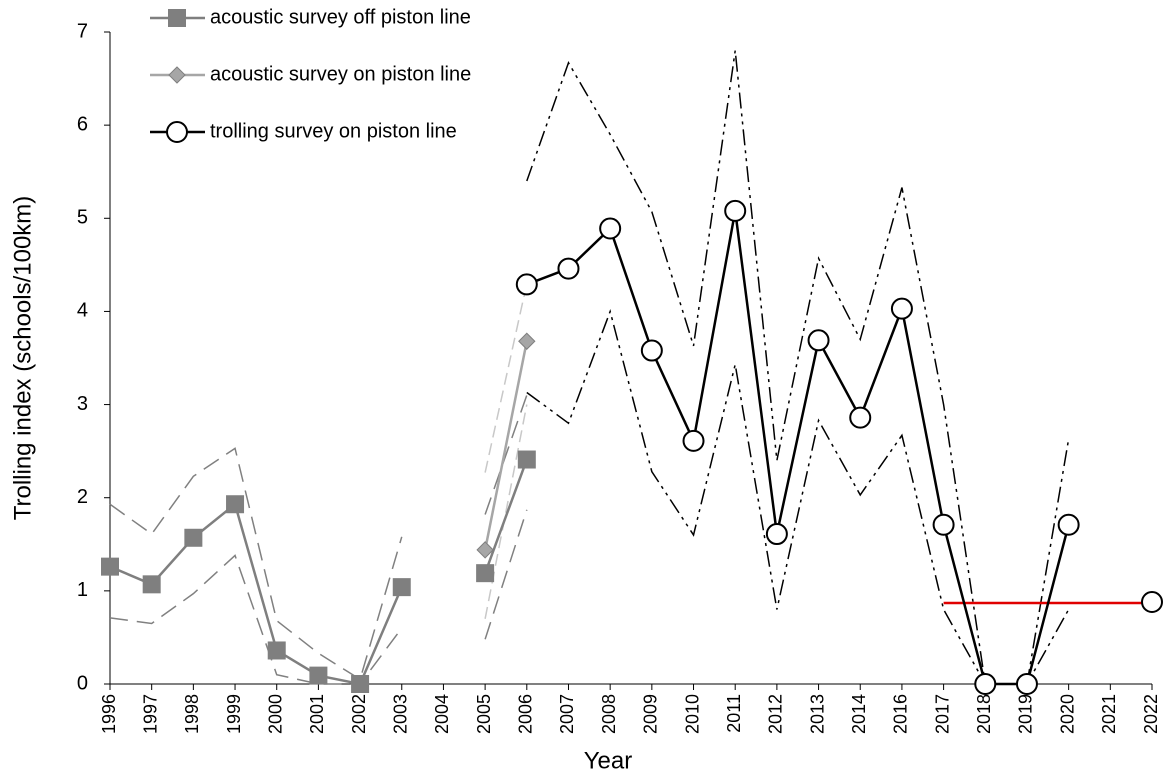 This screenshot has height=776, width=1164. Describe the element at coordinates (82, 404) in the screenshot. I see `y-tick-label: 3` at that location.